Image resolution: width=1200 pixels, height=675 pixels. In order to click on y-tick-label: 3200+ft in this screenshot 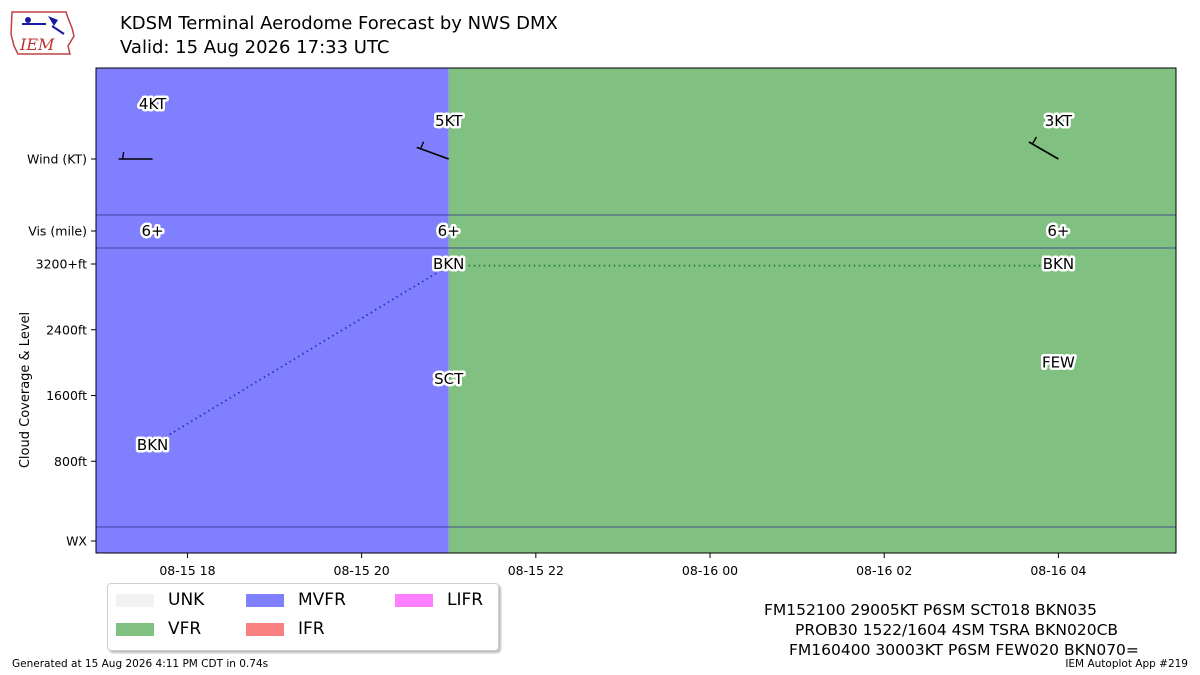, I will do `click(61, 264)`.